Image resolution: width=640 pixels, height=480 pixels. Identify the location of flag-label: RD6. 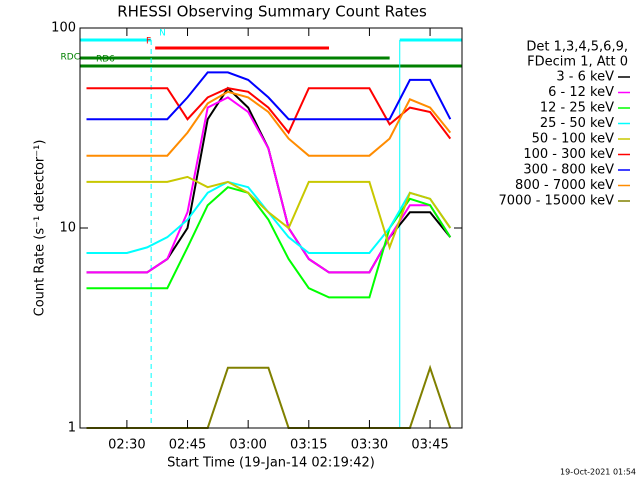
(105, 60).